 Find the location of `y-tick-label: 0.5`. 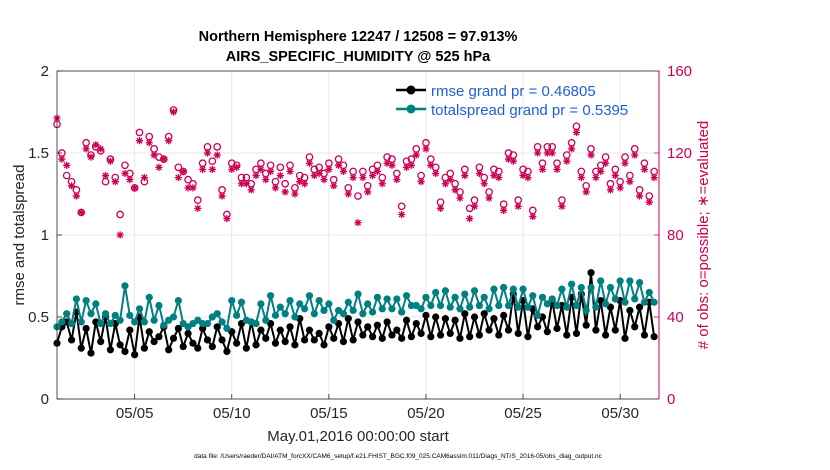

y-tick-label: 0.5 is located at coordinates (38, 317).